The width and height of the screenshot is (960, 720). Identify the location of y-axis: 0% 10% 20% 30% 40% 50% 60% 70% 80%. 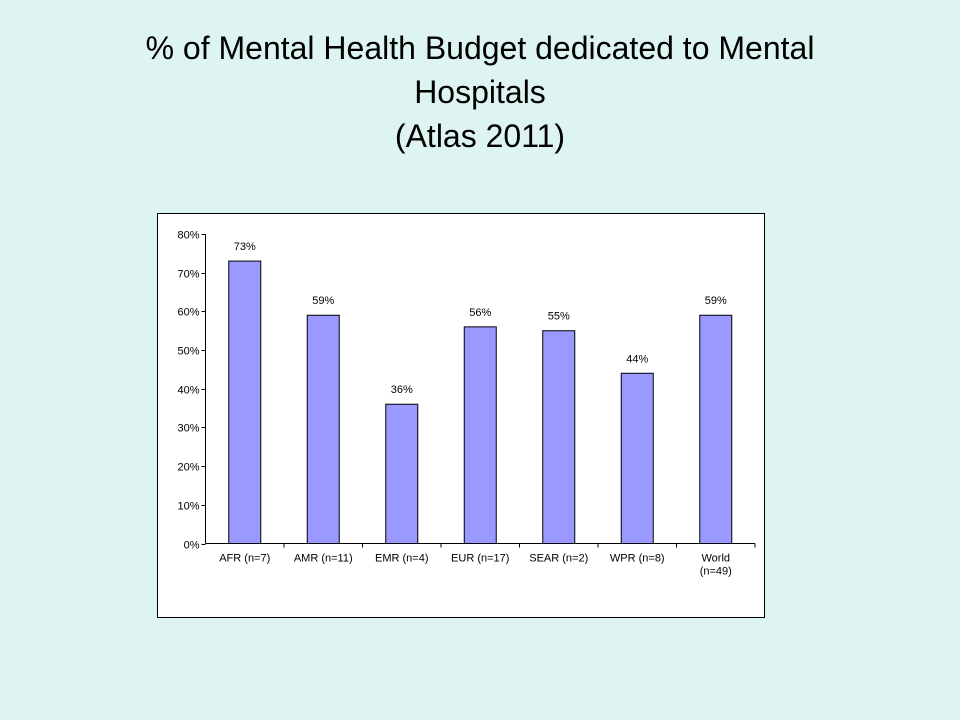
(191, 391).